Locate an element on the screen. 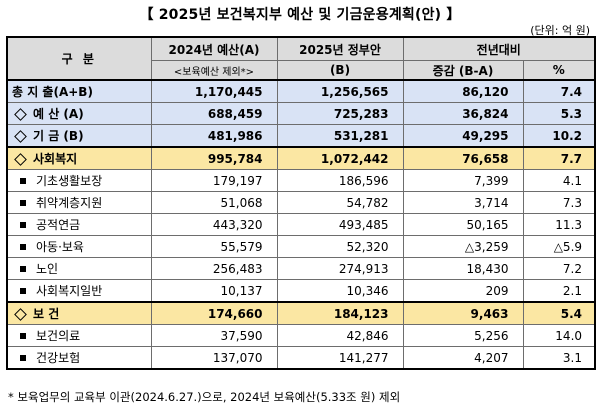 This screenshot has width=600, height=409. cell-change: 3,714 is located at coordinates (463, 202).